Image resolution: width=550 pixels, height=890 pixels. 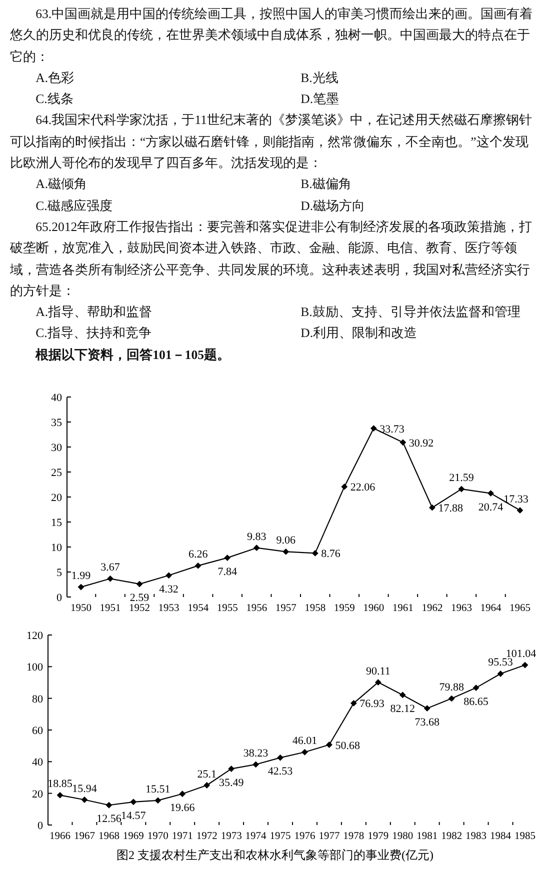 What do you see at coordinates (109, 836) in the screenshot?
I see `x-tick-label: 1968` at bounding box center [109, 836].